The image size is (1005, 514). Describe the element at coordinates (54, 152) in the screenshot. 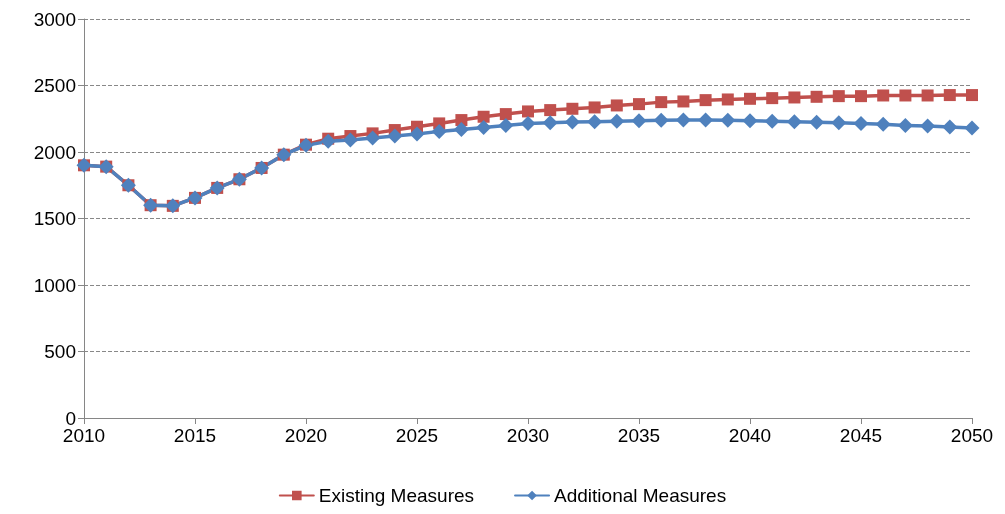

I see `y-tick-label: 2000` at that location.